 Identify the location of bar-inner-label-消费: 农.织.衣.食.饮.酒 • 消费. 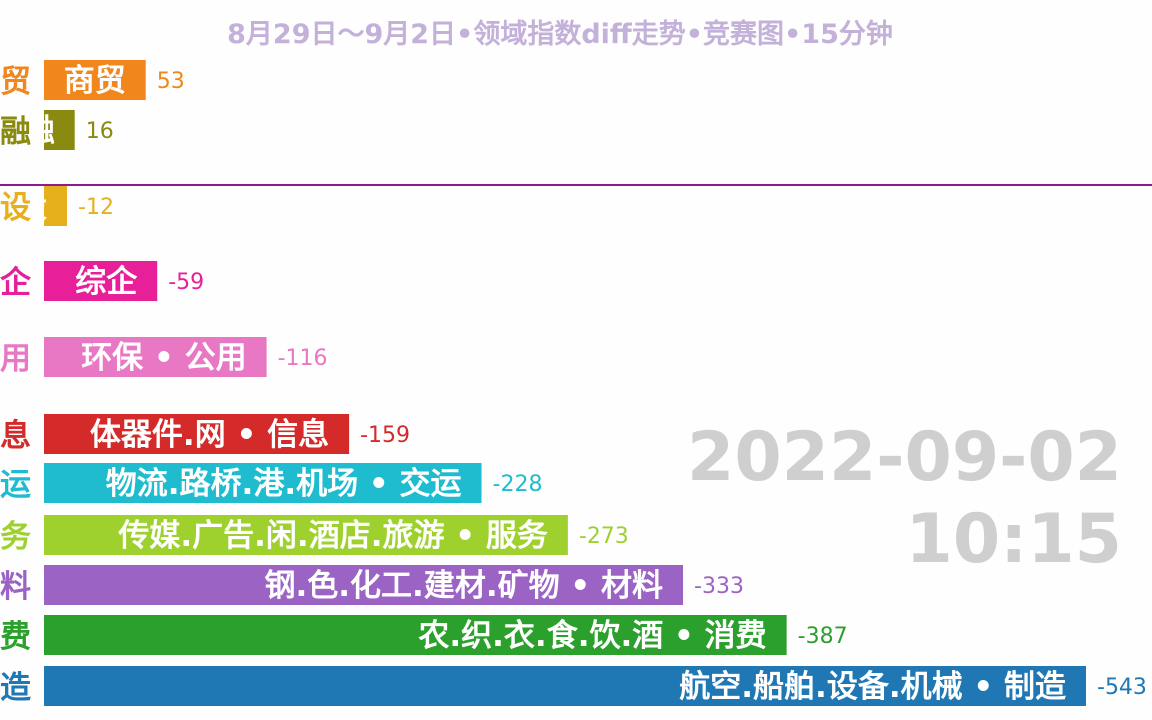
(592, 636).